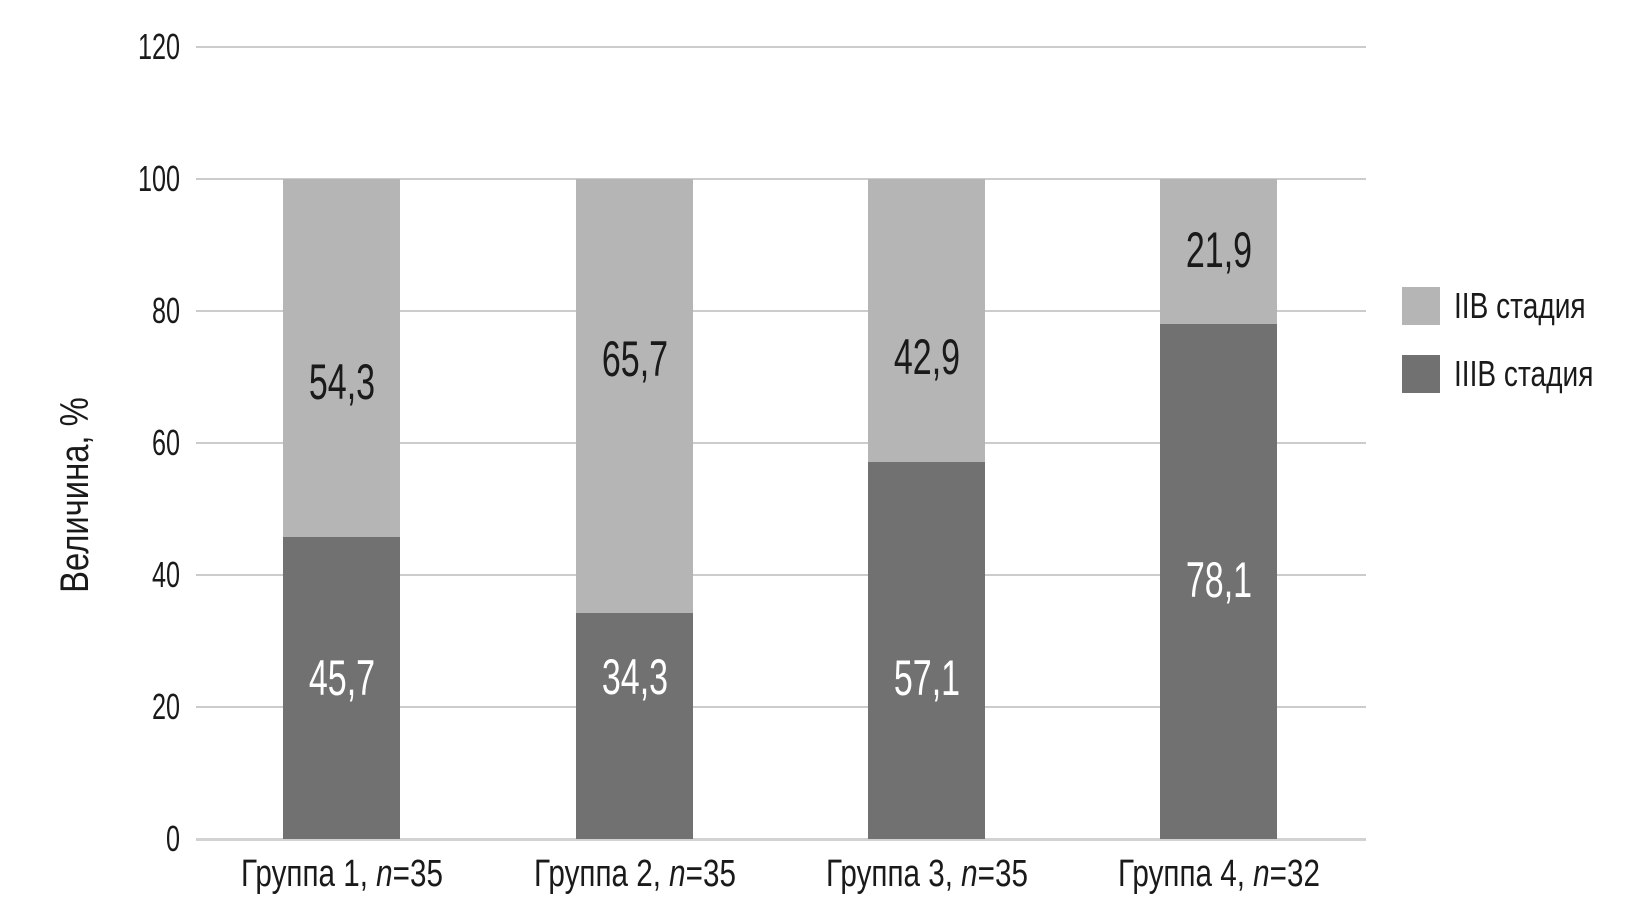  I want to click on bar-segment-group1-iib, so click(341, 358).